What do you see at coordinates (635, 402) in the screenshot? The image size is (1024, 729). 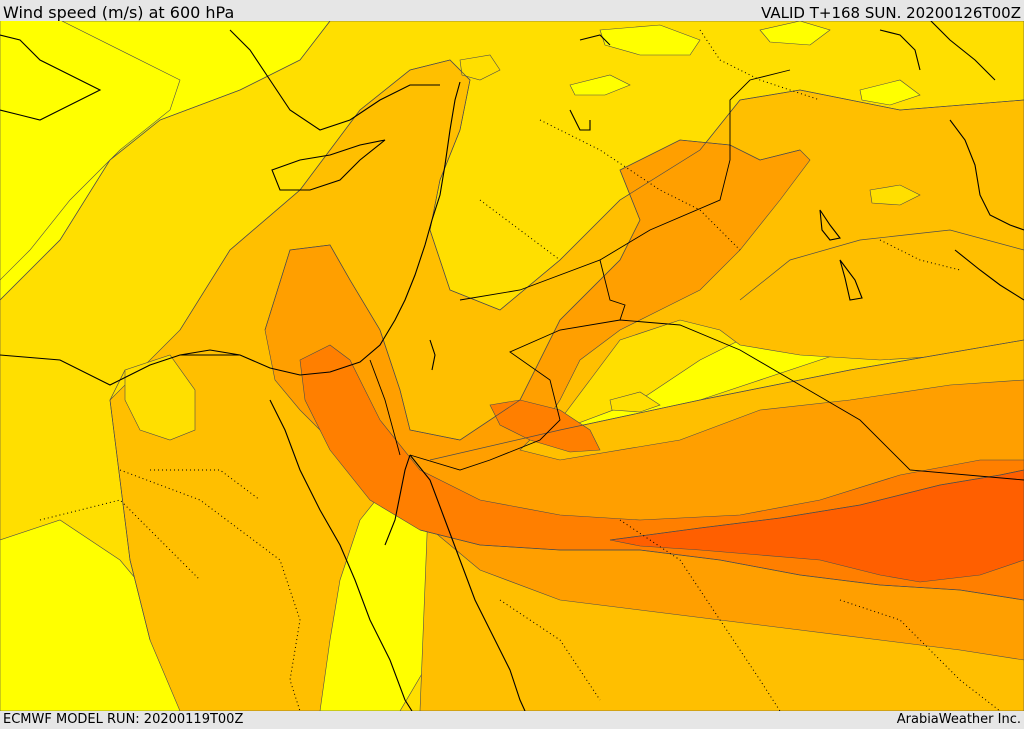 I see `band-2-patch-lower` at bounding box center [635, 402].